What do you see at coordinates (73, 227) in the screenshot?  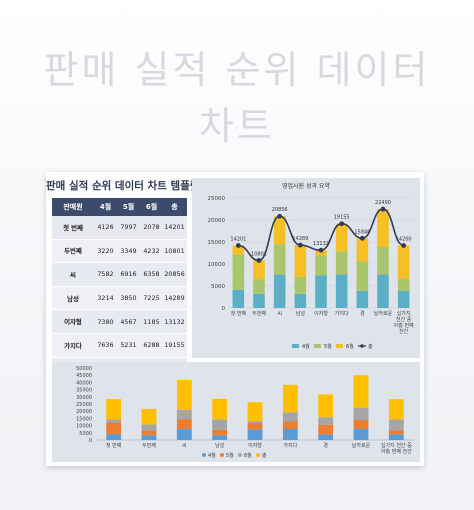 I see `salesperson-cell: 첫 번째` at bounding box center [73, 227].